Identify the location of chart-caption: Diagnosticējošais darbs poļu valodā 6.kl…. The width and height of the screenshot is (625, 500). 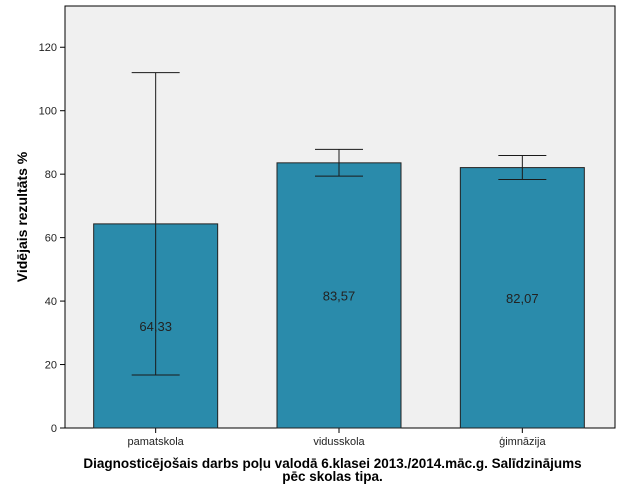
(332, 470).